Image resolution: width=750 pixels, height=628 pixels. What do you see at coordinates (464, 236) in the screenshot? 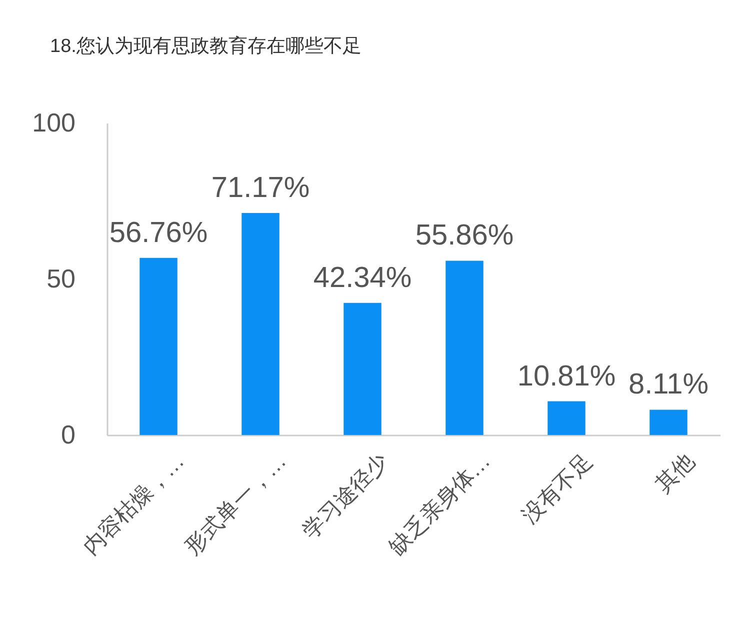
I see `data-label: 55.86%` at bounding box center [464, 236].